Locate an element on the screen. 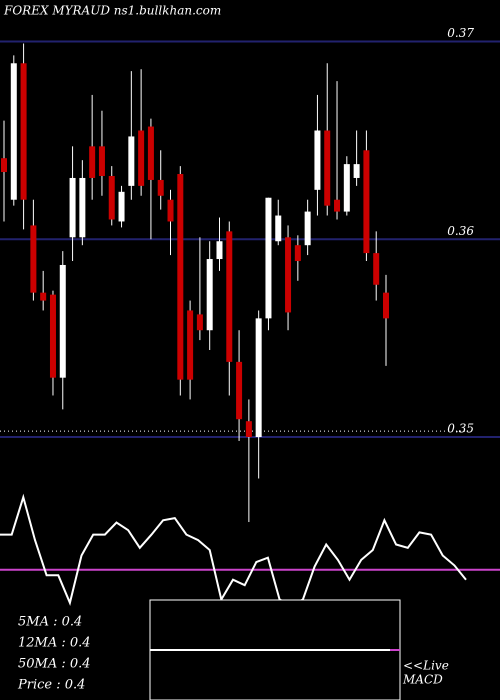 This screenshot has height=700, width=500. y-tick-label: 0.36 is located at coordinates (460, 231).